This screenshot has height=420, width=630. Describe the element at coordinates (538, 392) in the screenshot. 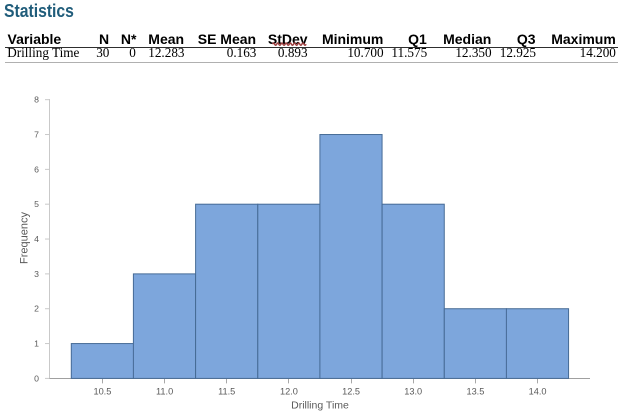

I see `svg-text: 14.0` at that location.